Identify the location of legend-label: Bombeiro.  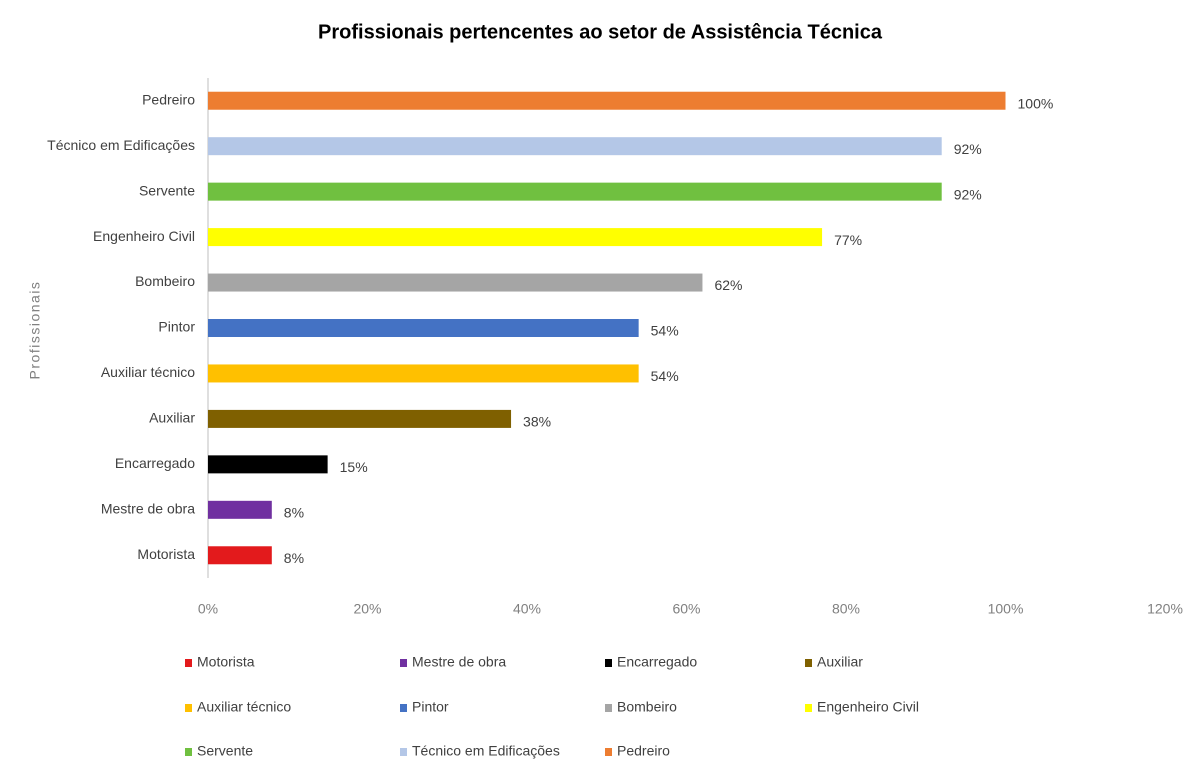
(647, 707).